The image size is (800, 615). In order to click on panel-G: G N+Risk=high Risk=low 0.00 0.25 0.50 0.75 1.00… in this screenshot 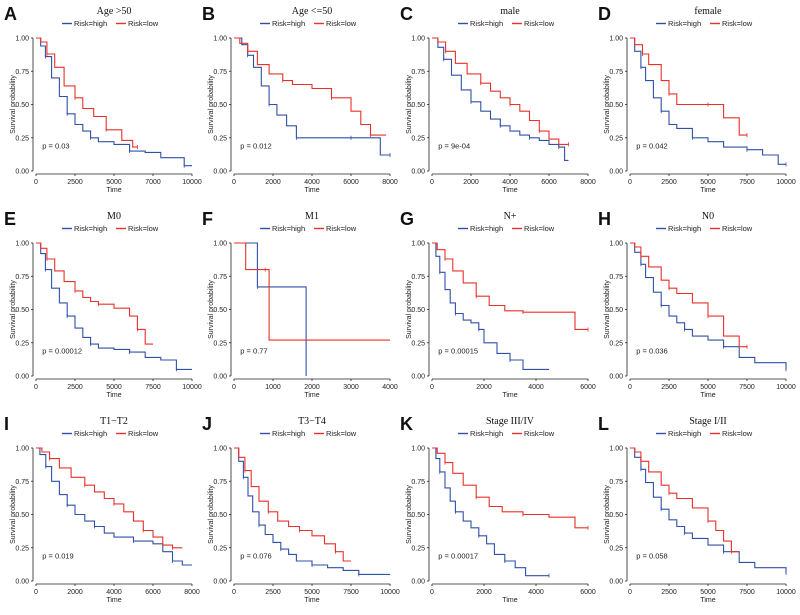, I will do `click(498, 304)`.